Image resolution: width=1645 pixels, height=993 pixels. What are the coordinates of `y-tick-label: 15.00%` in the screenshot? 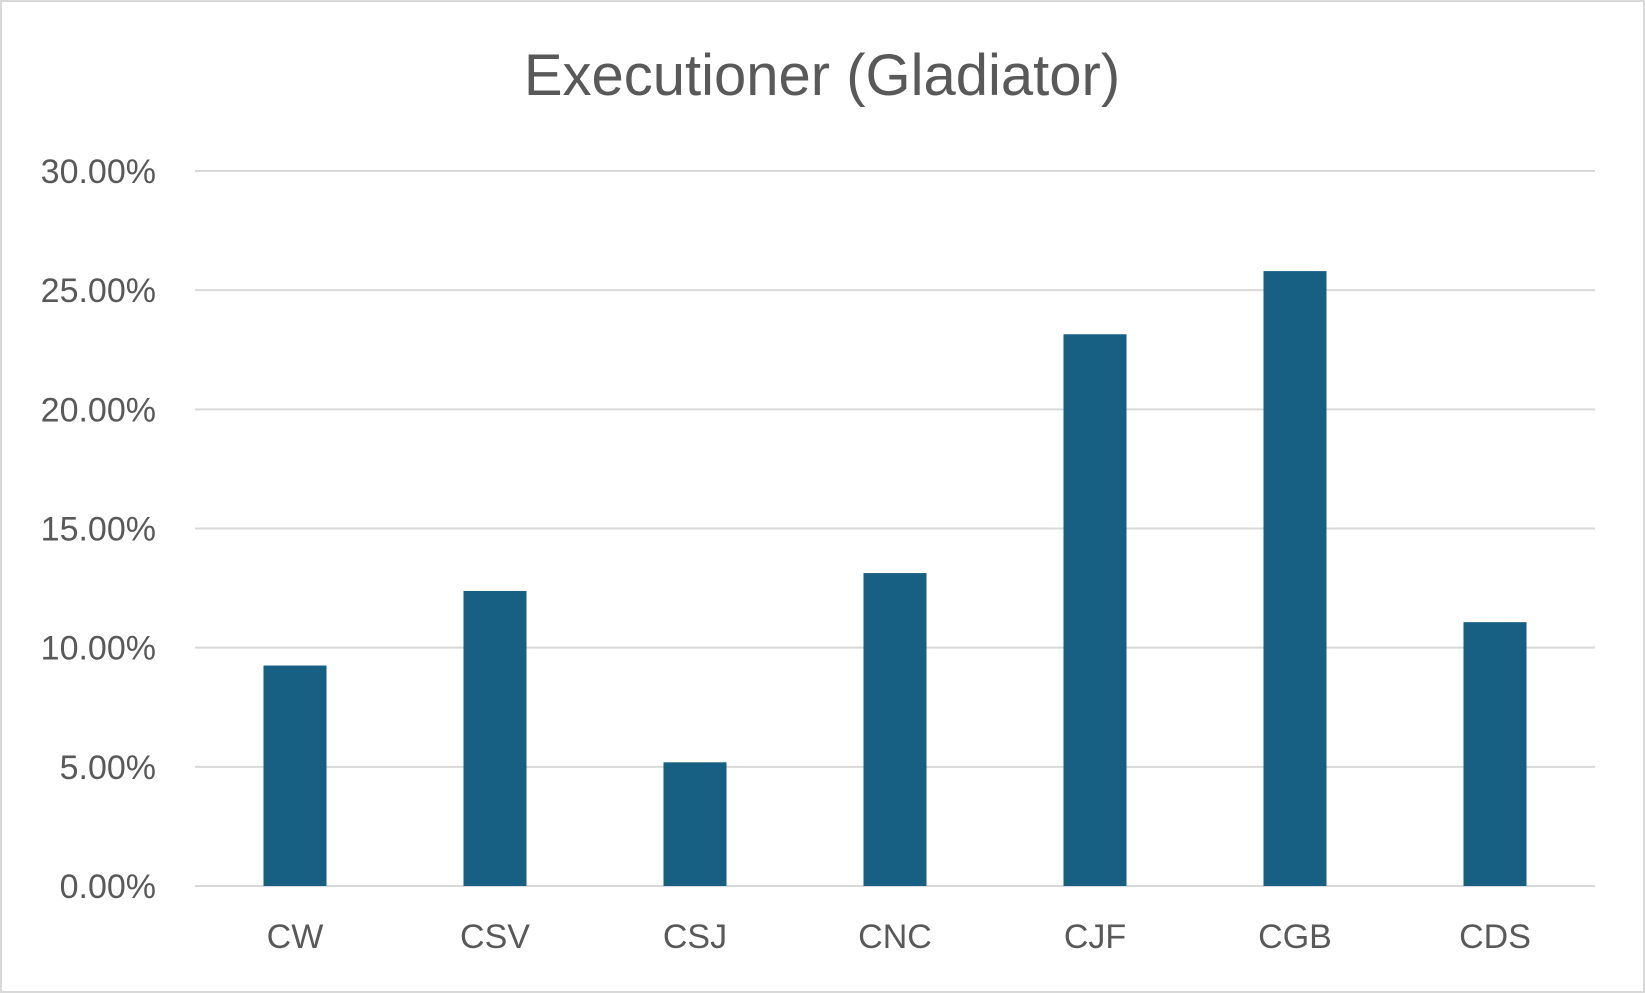 It's located at (98, 530).